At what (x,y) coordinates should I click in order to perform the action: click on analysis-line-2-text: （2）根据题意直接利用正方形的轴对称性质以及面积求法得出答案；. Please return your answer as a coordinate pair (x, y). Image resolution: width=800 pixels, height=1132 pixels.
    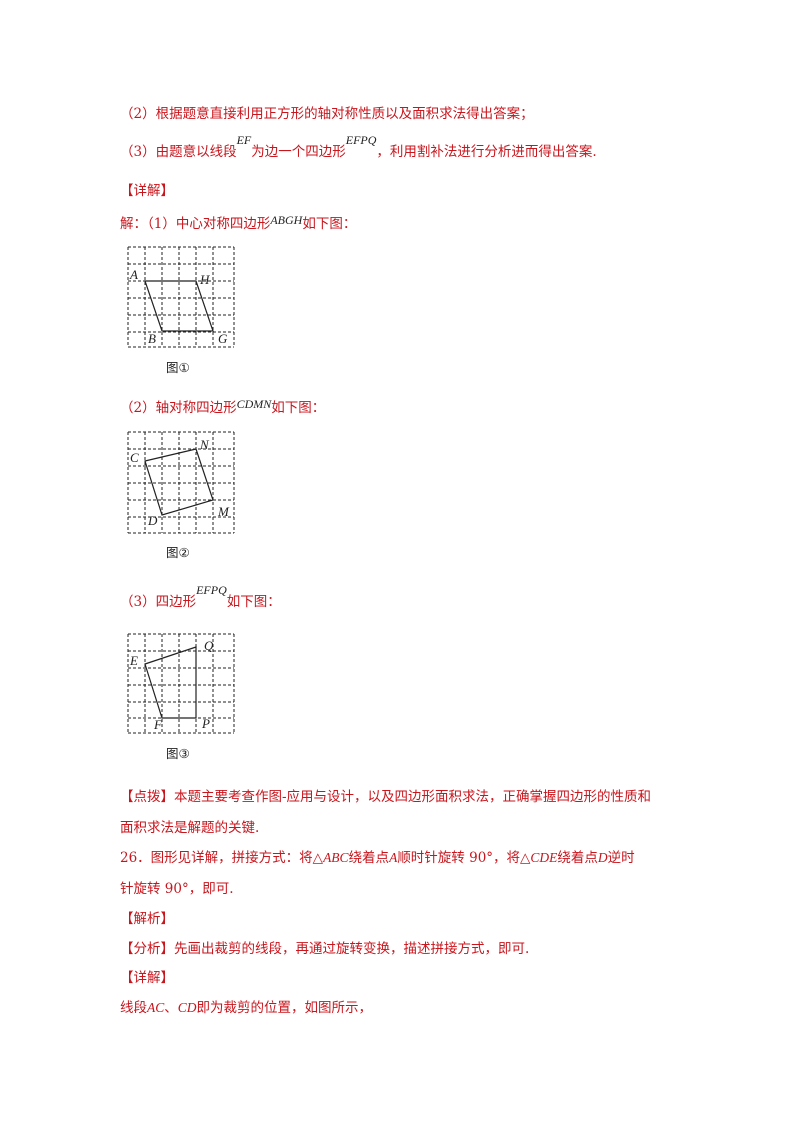
    Looking at the image, I should click on (327, 114).